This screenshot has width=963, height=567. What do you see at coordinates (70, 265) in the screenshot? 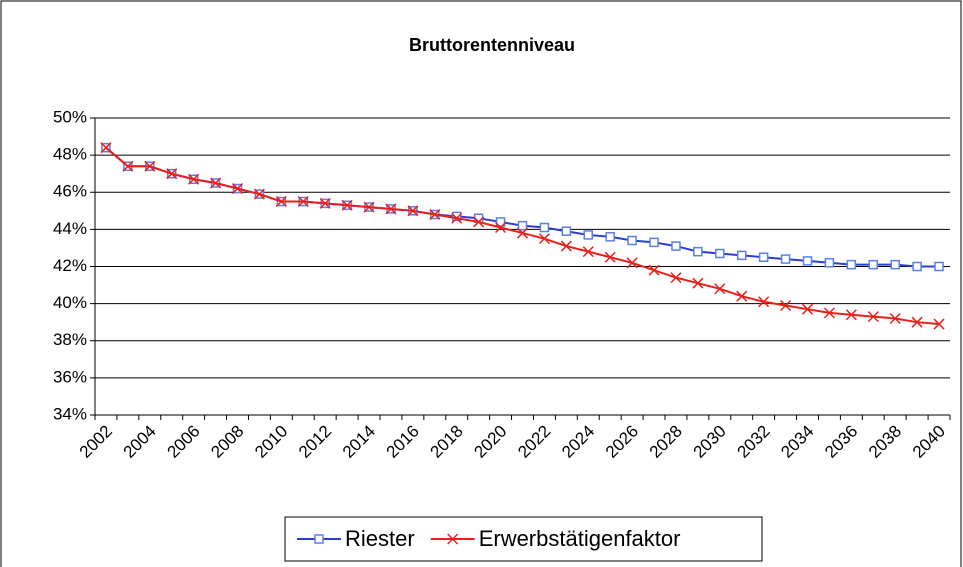
I see `y-tick-label: 42%` at bounding box center [70, 265].